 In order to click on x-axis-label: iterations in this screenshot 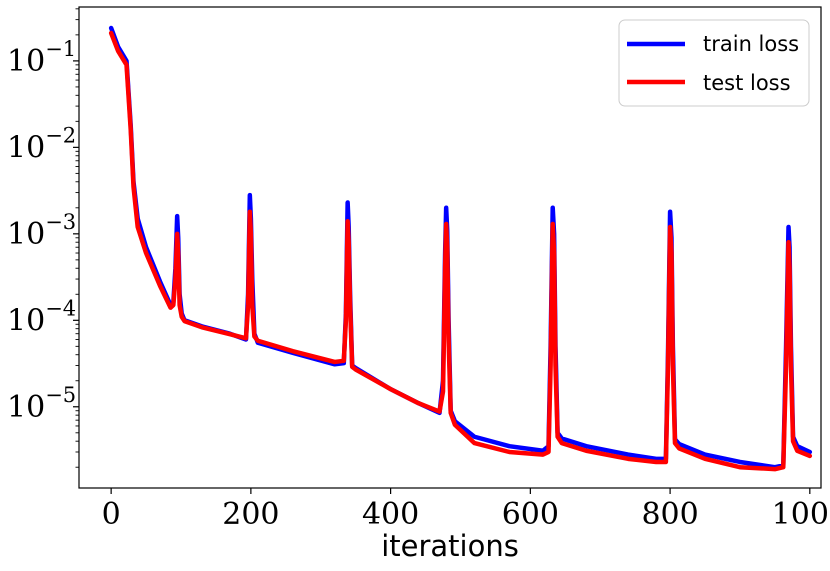, I will do `click(450, 546)`.